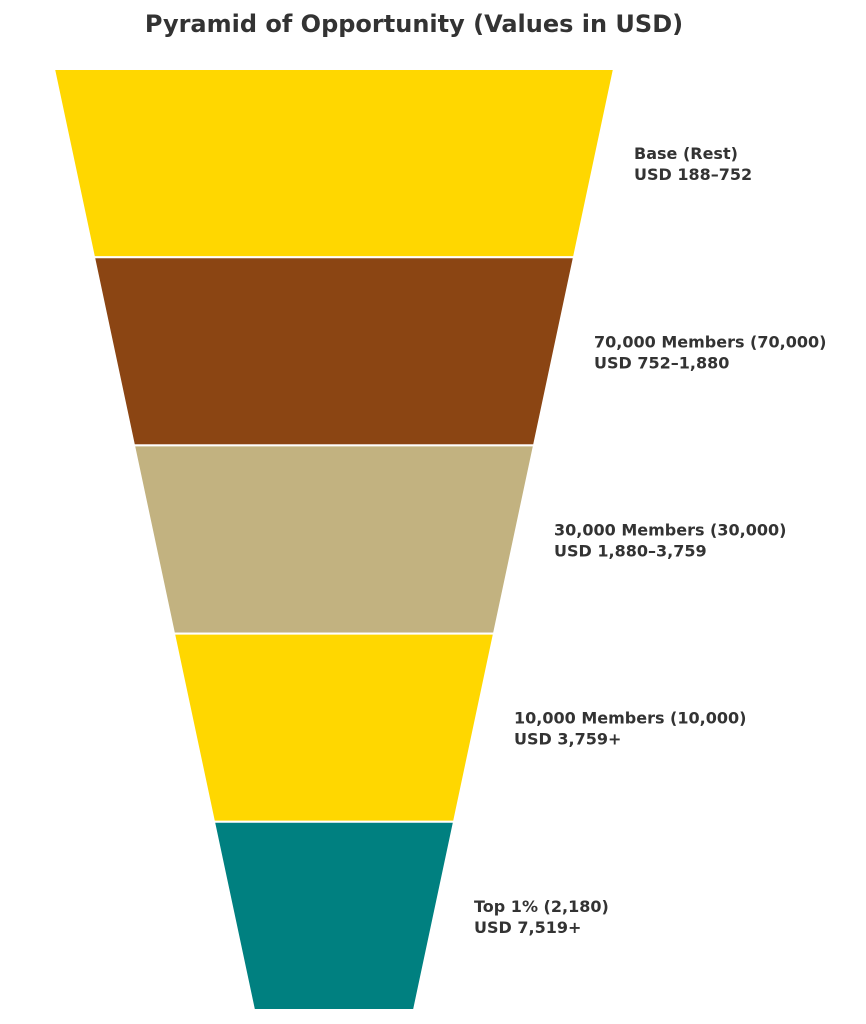  I want to click on tier-range-2: USD 752–1,880, so click(661, 362).